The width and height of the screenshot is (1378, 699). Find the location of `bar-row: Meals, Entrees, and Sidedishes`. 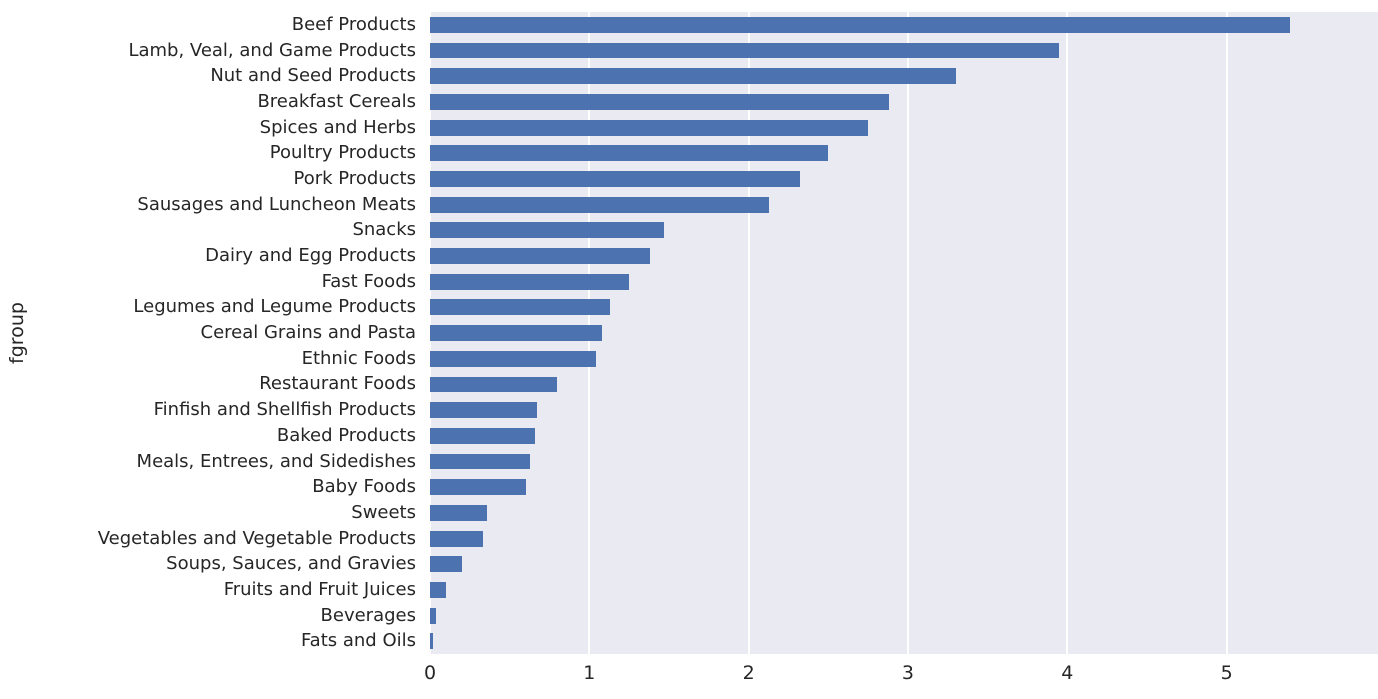

bar-row: Meals, Entrees, and Sidedishes is located at coordinates (689, 462).